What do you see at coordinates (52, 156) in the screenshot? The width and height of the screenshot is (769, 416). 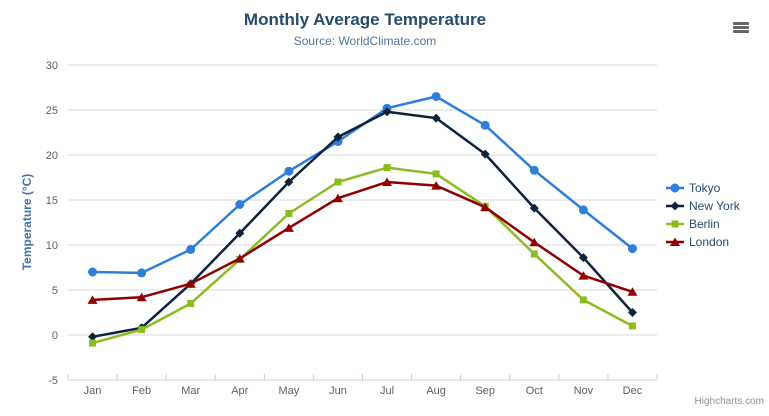 I see `y-axis-label: 20` at bounding box center [52, 156].